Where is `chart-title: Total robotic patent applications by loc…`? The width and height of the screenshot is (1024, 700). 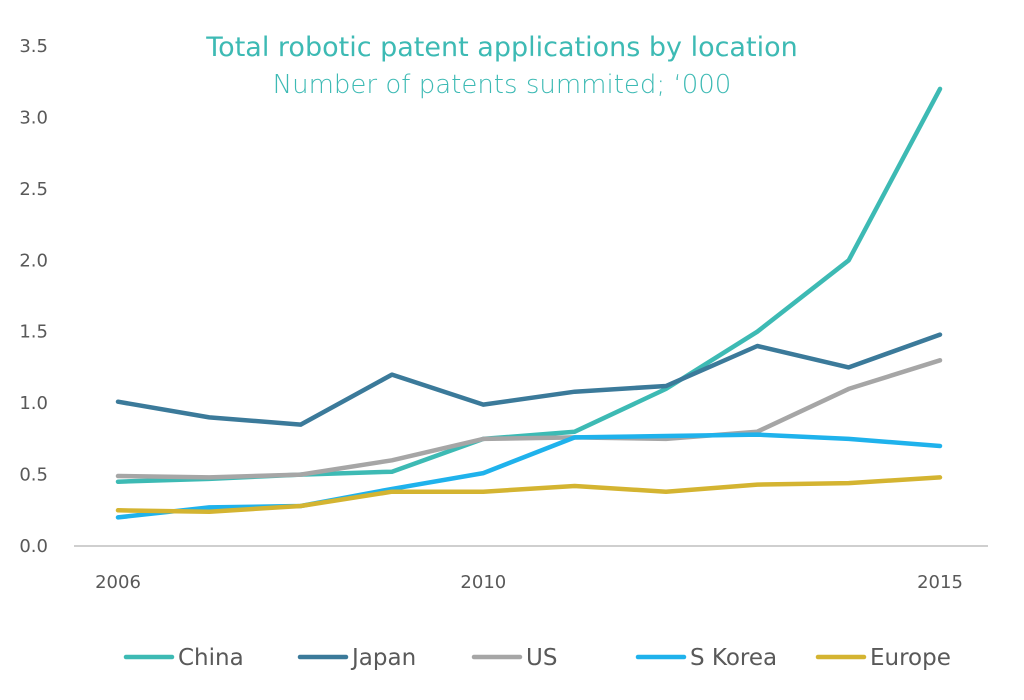 chart-title: Total robotic patent applications by loc… is located at coordinates (501, 47).